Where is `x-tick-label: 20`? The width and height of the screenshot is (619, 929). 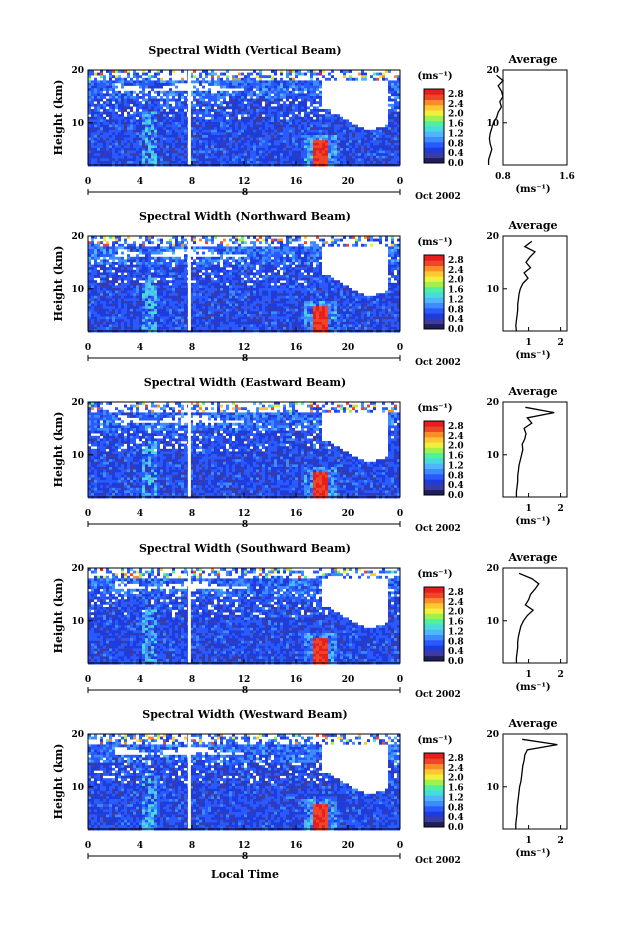
x-tick-label: 20 is located at coordinates (348, 514).